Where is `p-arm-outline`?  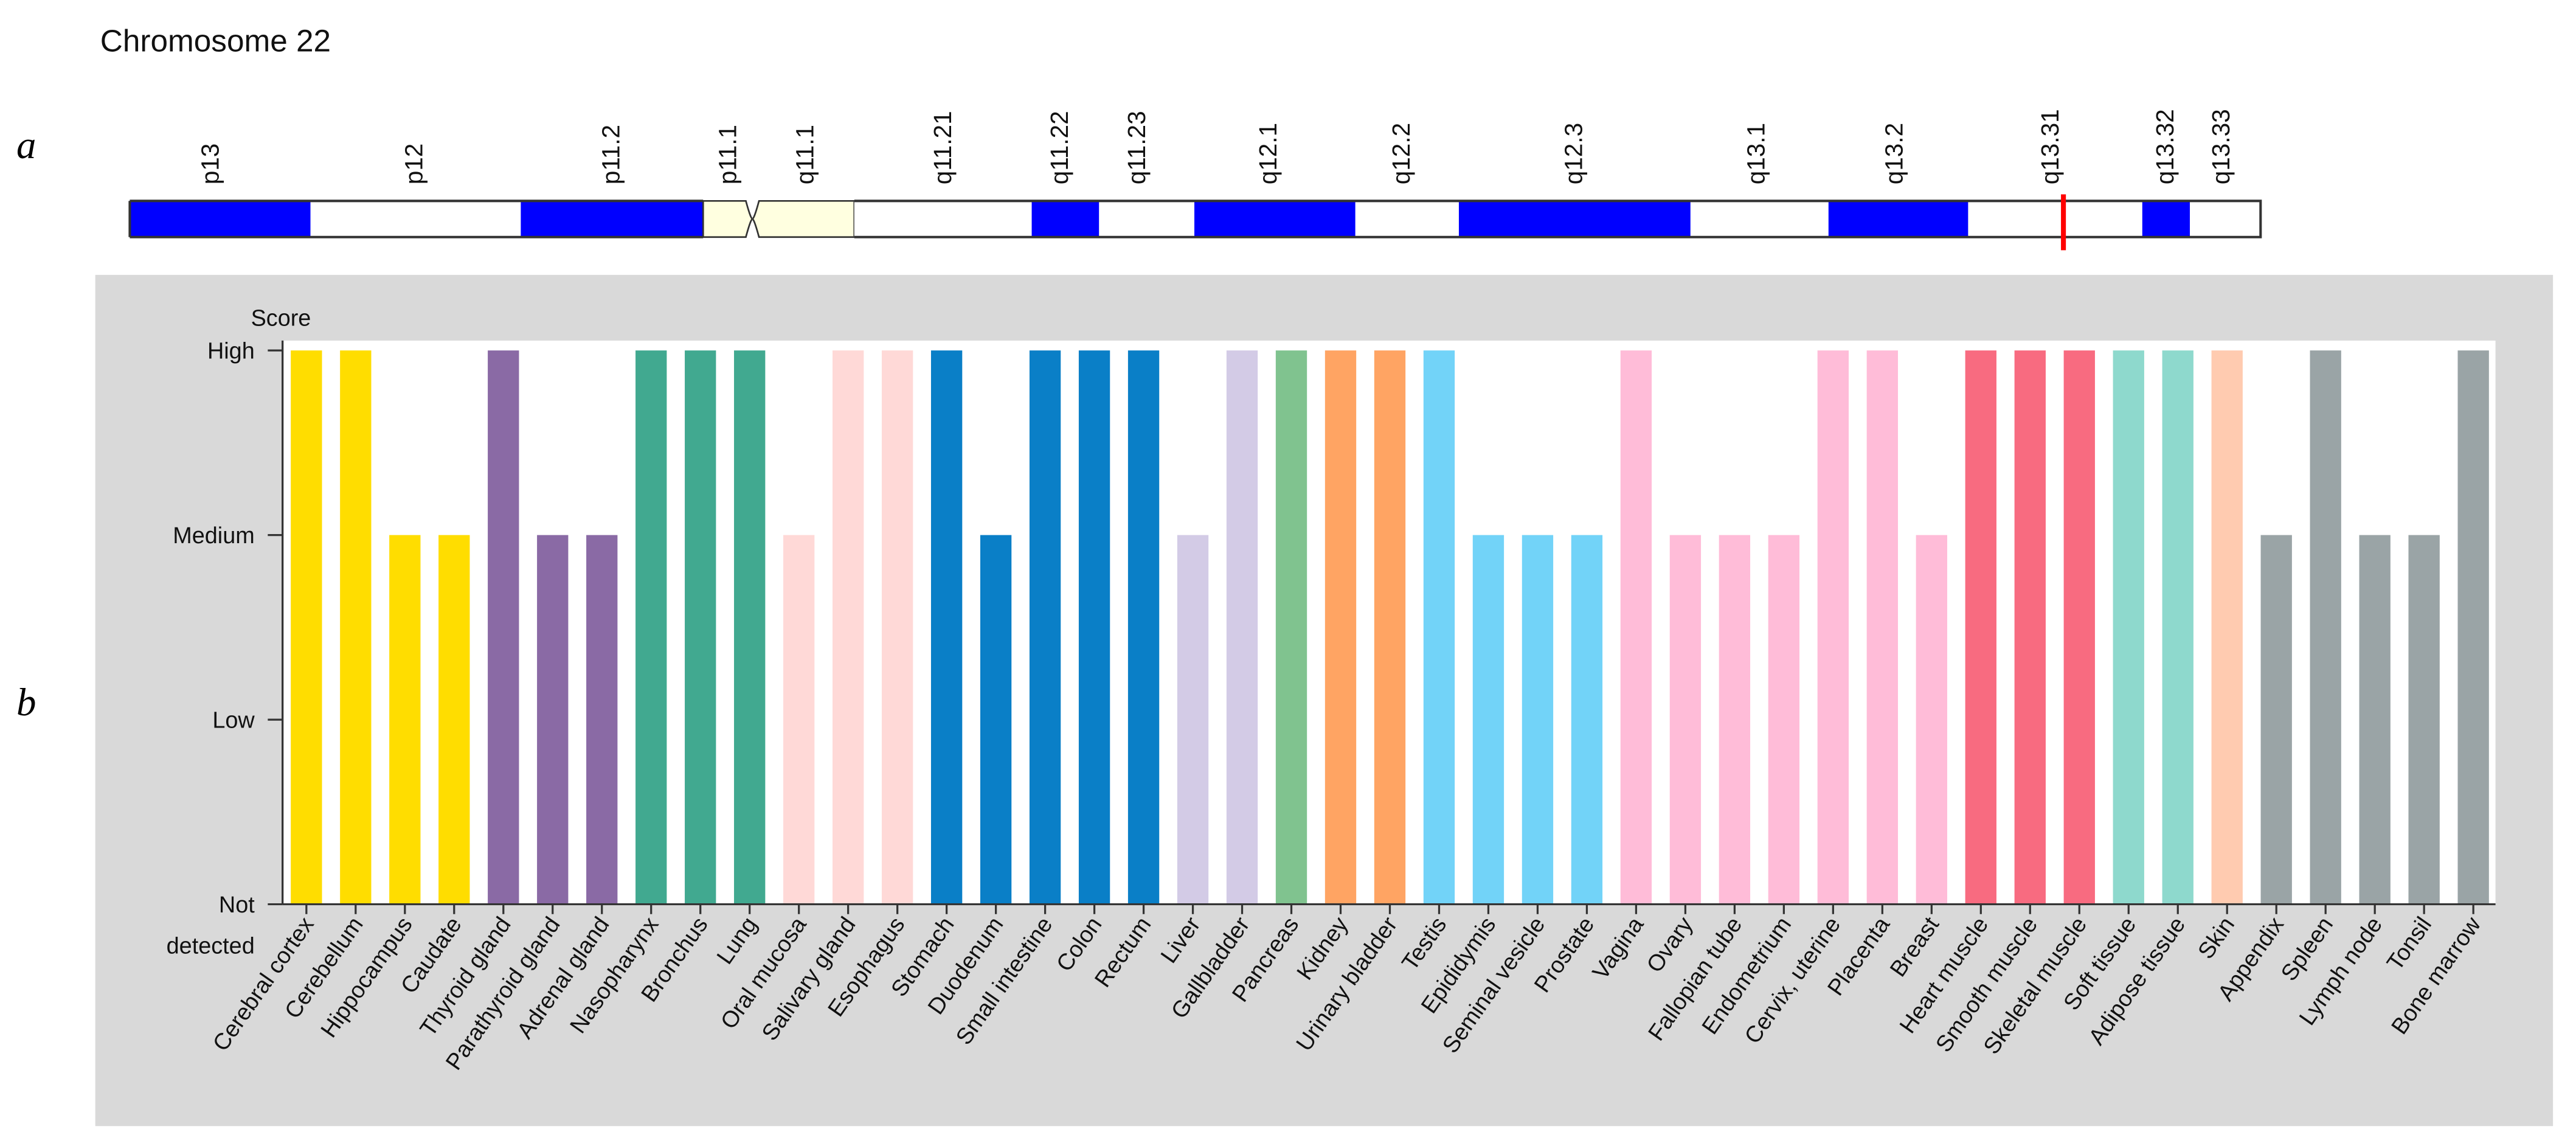
p-arm-outline is located at coordinates (416, 219).